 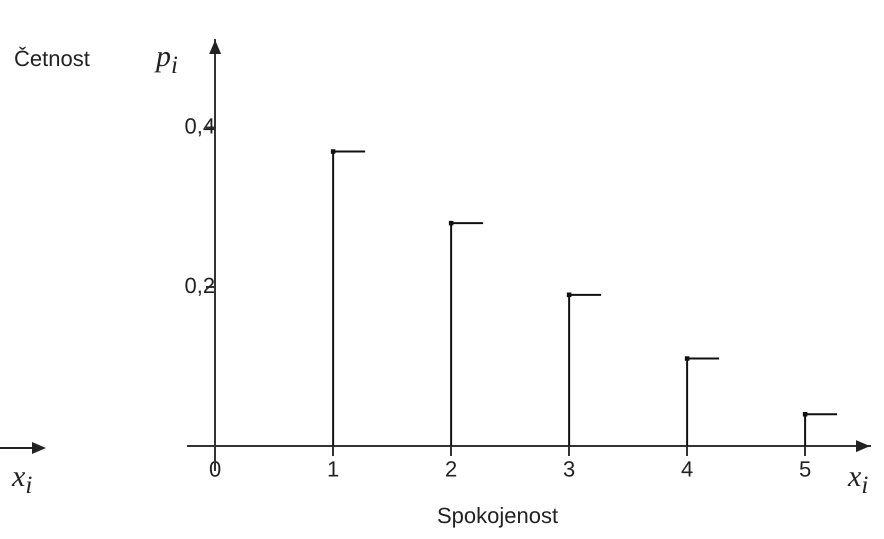 What do you see at coordinates (333, 469) in the screenshot?
I see `x-tick-label: 1` at bounding box center [333, 469].